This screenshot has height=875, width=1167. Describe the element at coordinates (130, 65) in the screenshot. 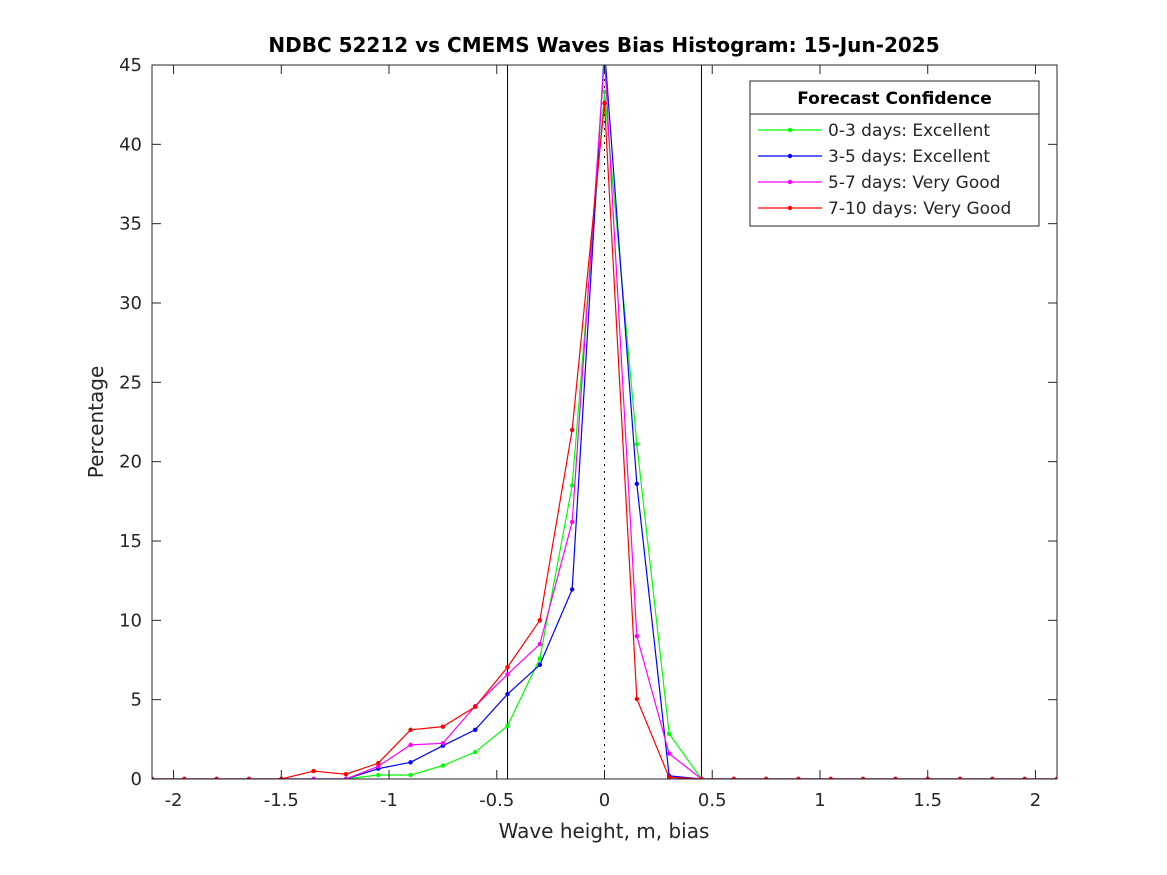

I see `y-tick-label: 45` at that location.